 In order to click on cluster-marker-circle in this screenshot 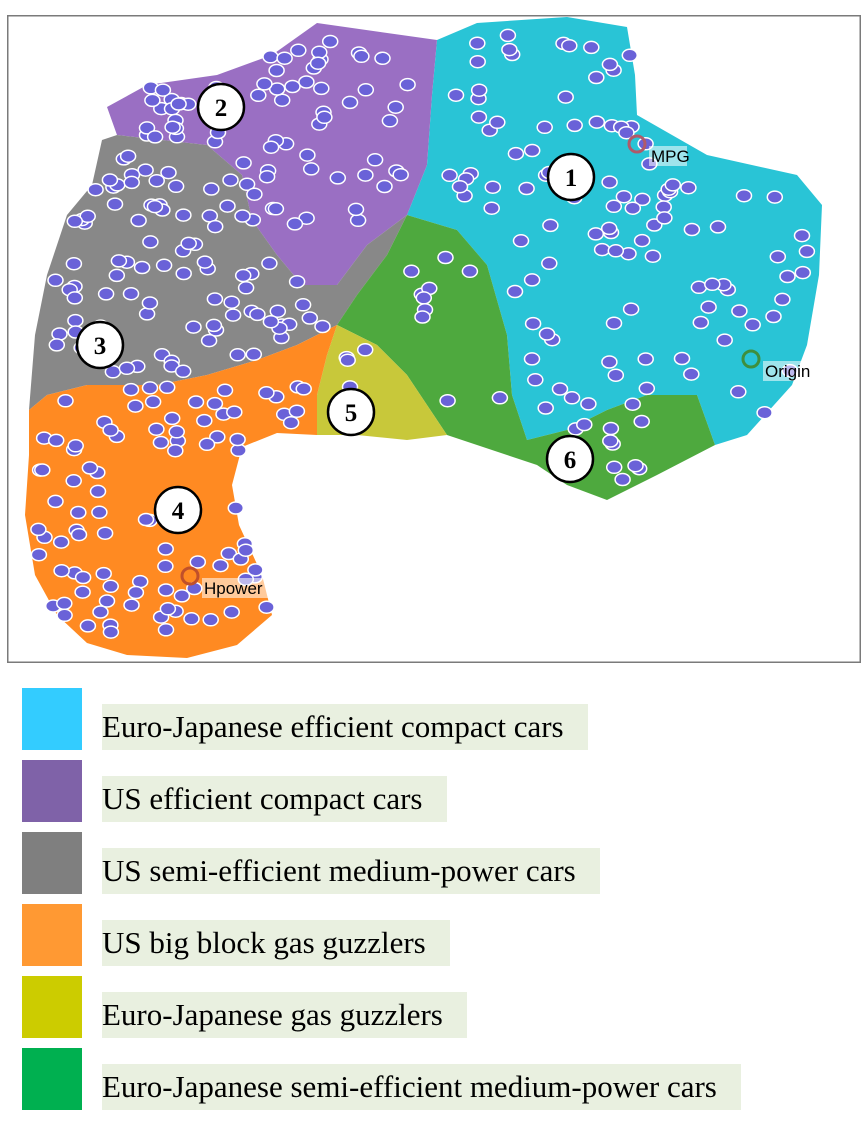, I will do `click(221, 107)`.